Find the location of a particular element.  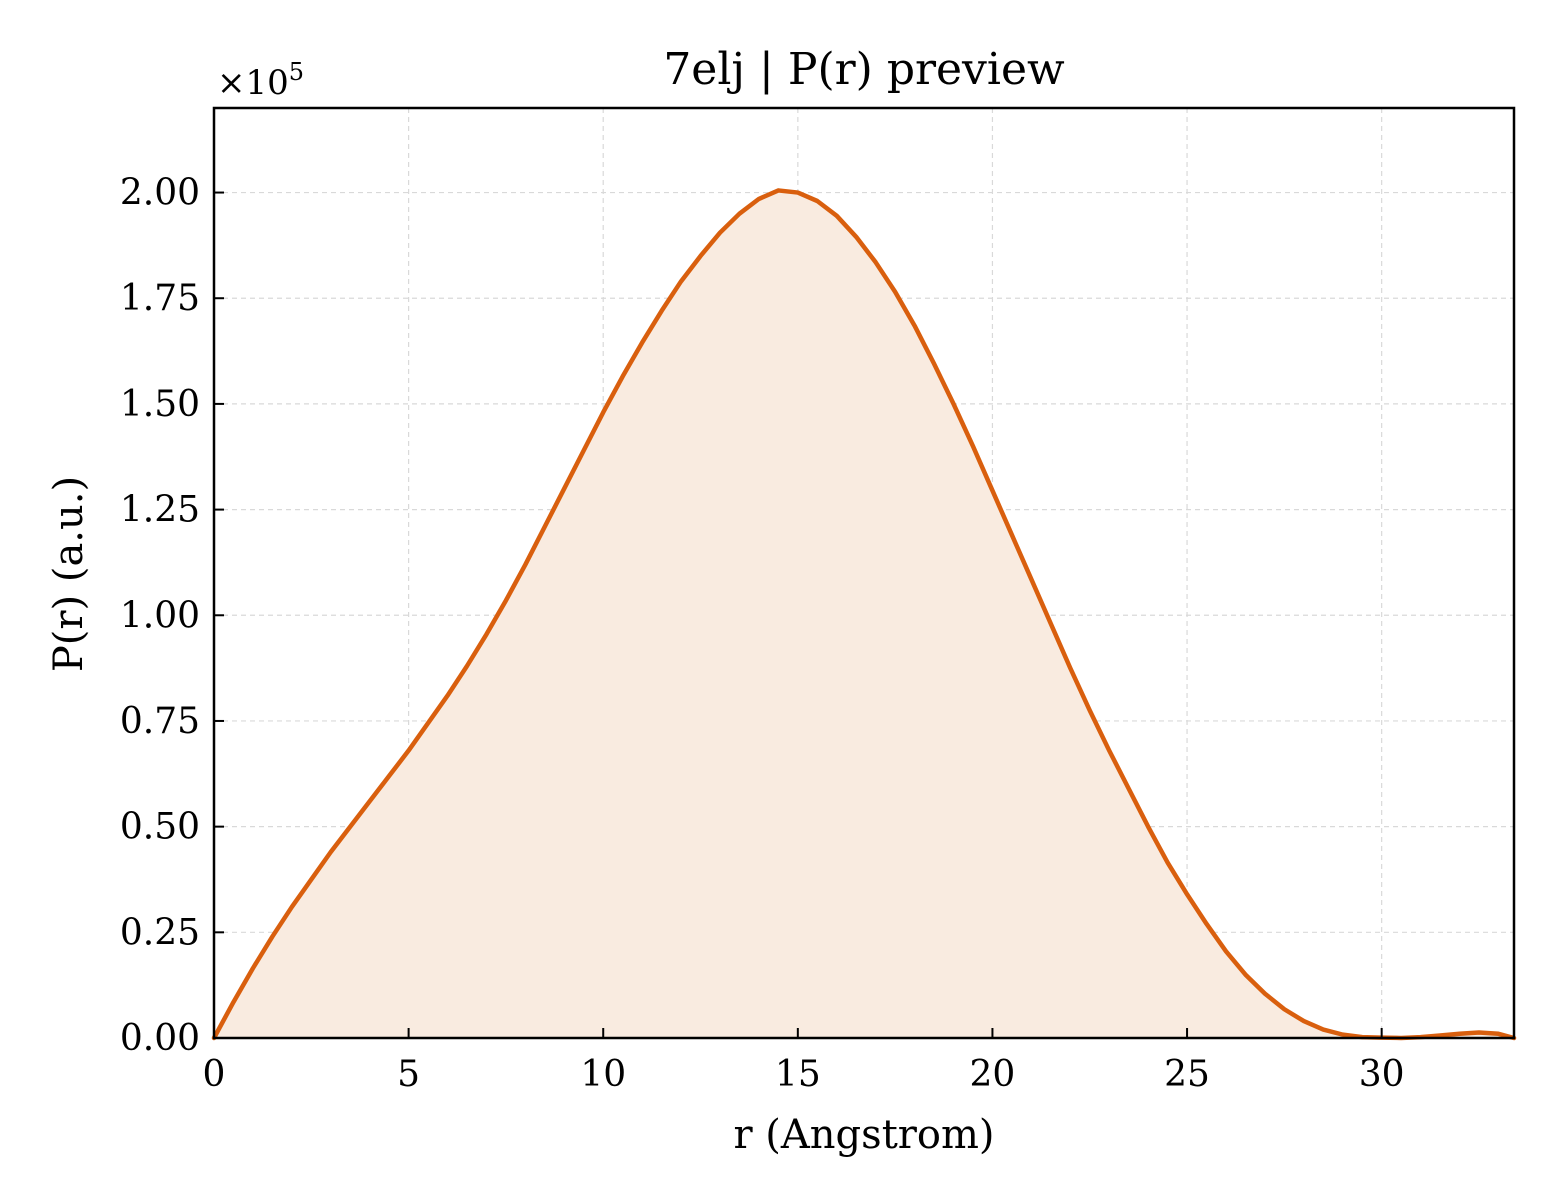

y-axis-multiplier-exponent: 5 is located at coordinates (296, 72).